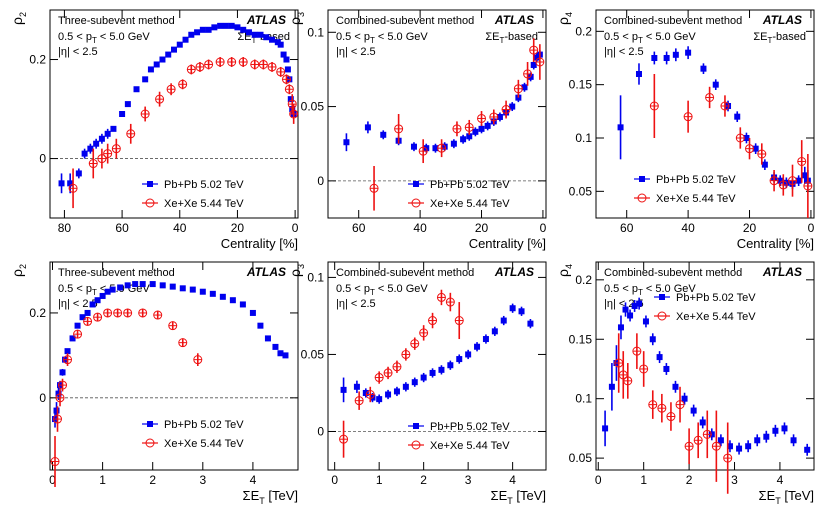 The image size is (830, 507). I want to click on x-axis-label-main: Centrality [%], so click(775, 243).